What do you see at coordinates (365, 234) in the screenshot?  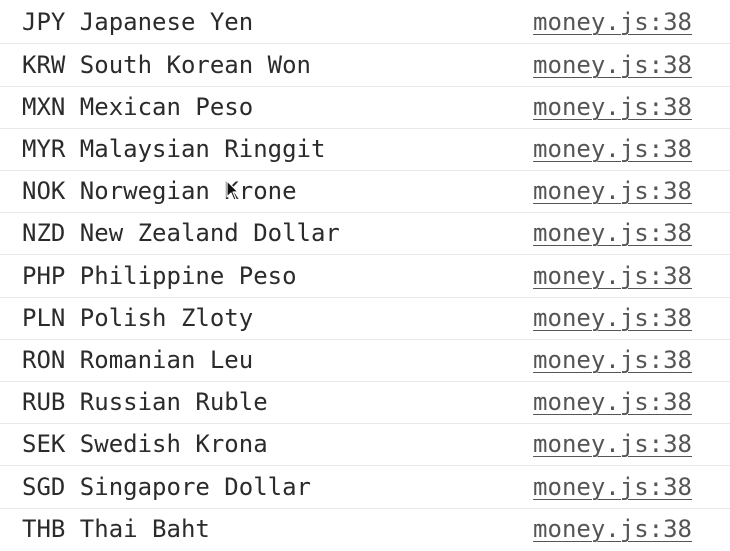 I see `console-log-row: NZD New Zealand Dollar money.js:38` at bounding box center [365, 234].